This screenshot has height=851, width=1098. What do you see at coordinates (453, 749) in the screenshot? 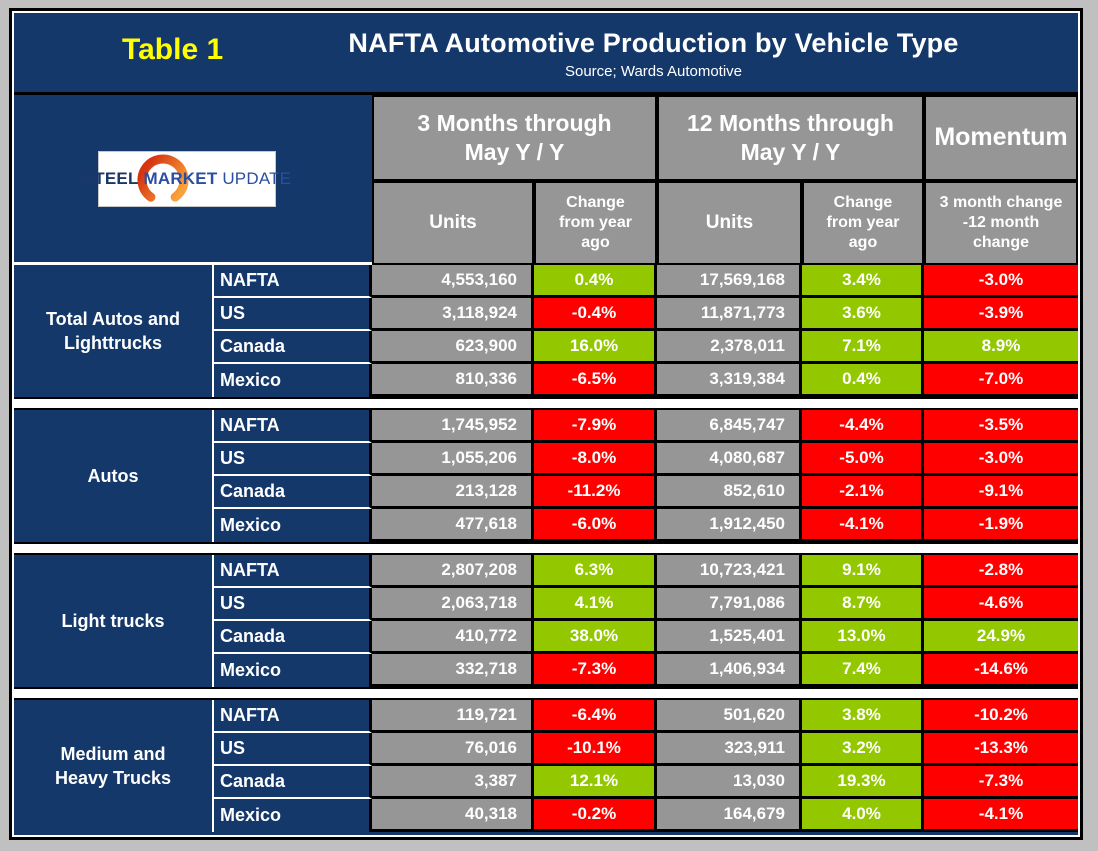
I see `units-3mo-cell: 76,016` at bounding box center [453, 749].